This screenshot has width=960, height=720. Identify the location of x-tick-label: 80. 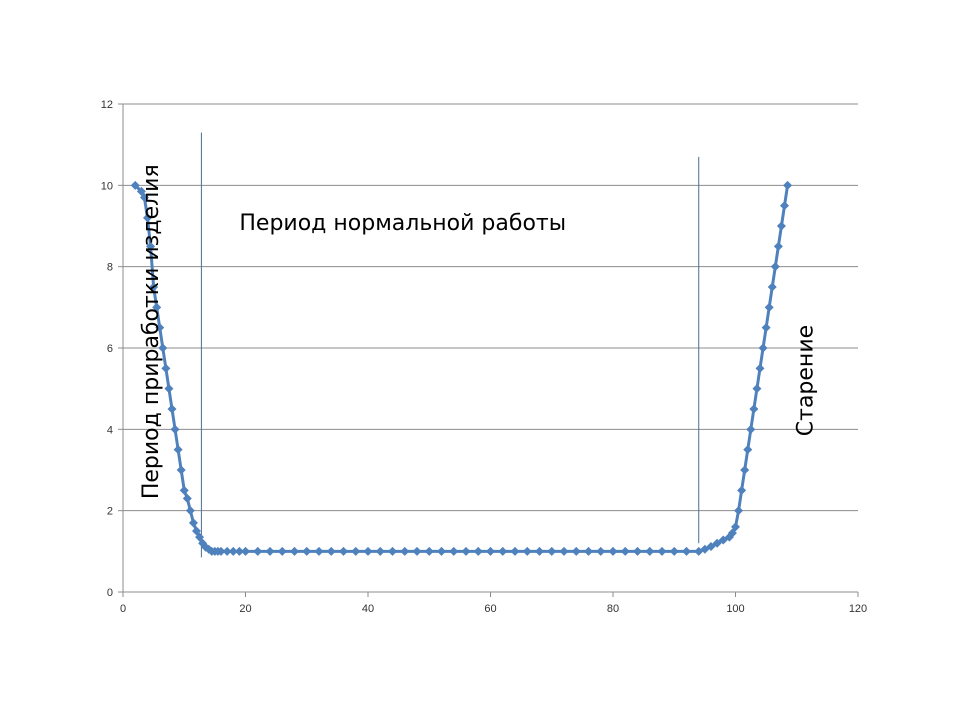
(613, 609).